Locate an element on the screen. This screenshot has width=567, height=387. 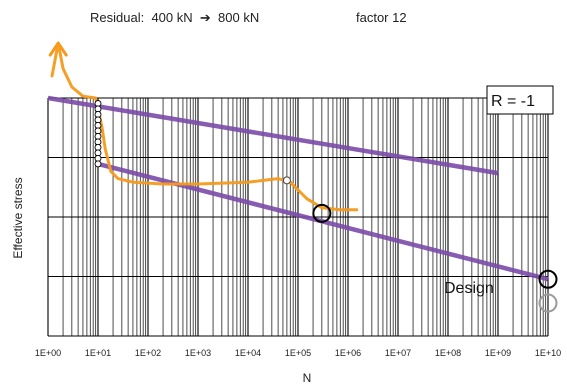
factor-note: factor 12 is located at coordinates (381, 17).